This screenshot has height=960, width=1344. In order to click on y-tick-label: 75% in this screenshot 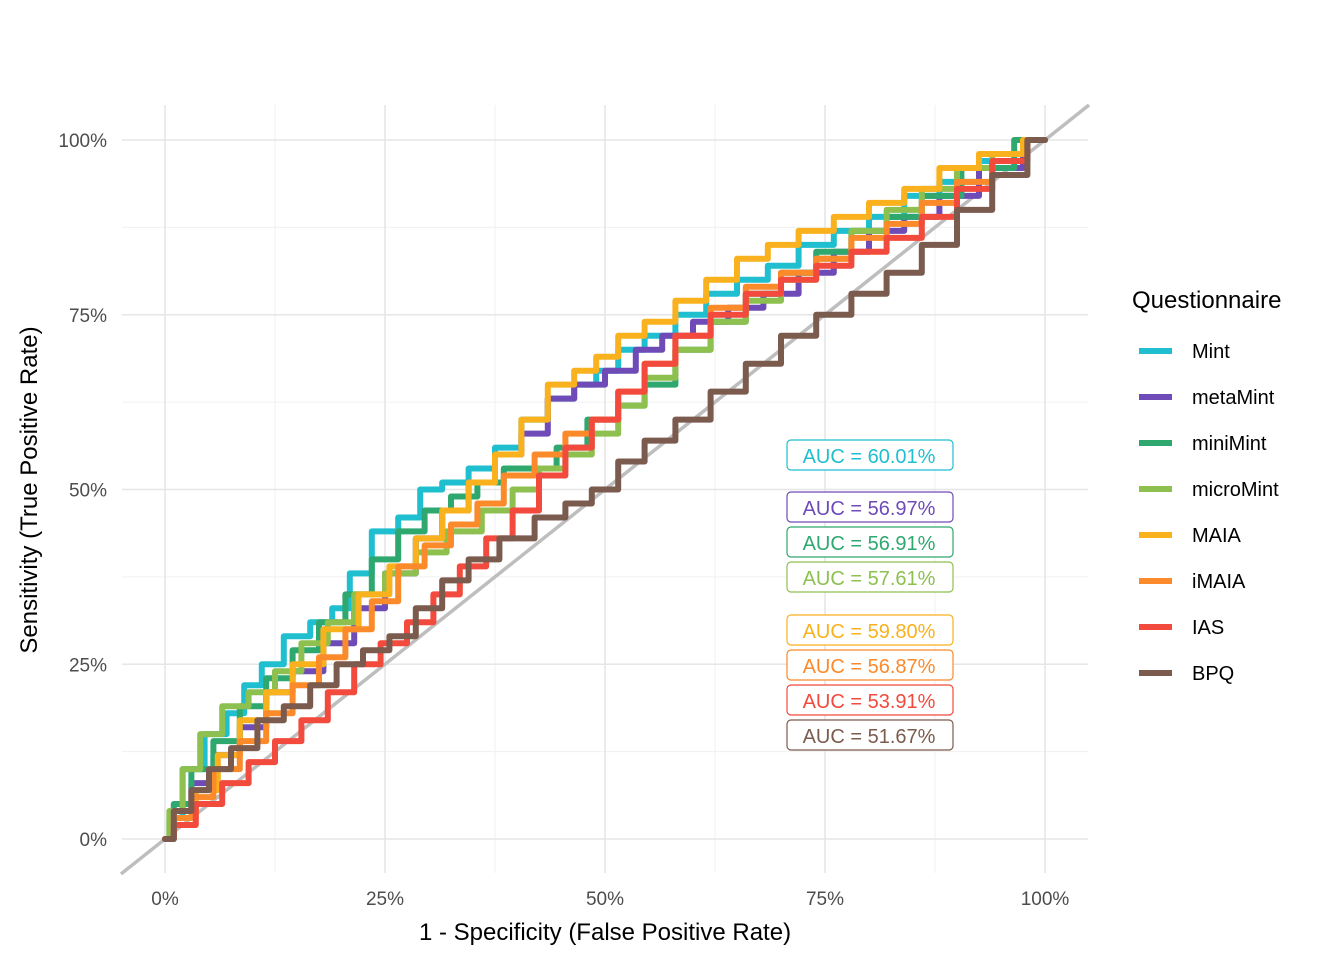, I will do `click(88, 316)`.